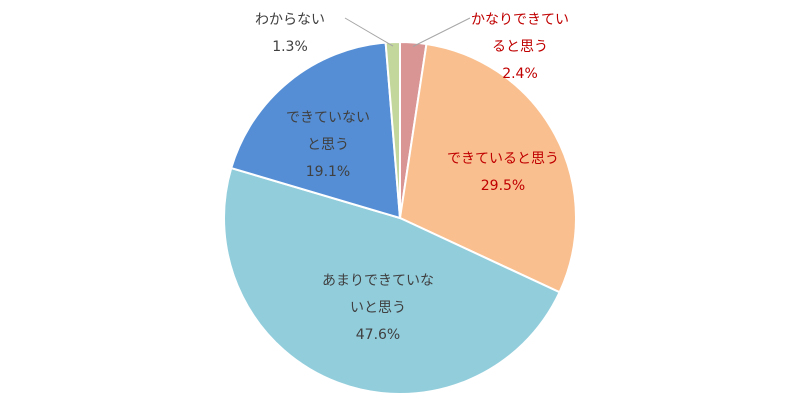  What do you see at coordinates (290, 33) in the screenshot?
I see `slice-label-4: わからない 1.3%` at bounding box center [290, 33].